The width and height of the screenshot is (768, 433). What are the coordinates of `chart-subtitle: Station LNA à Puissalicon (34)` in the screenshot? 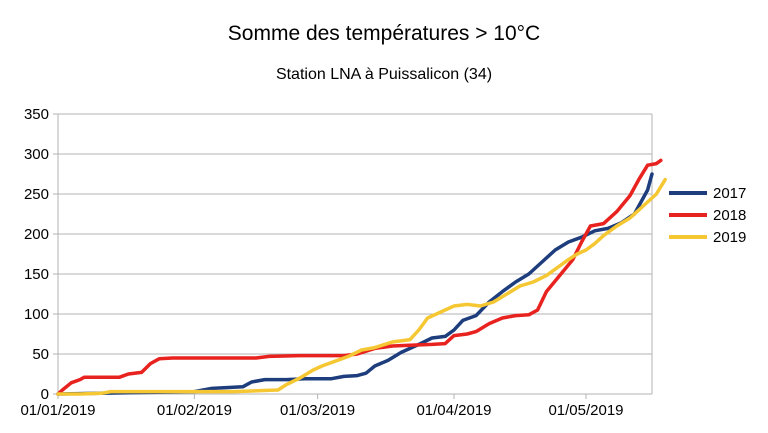 It's located at (384, 74).